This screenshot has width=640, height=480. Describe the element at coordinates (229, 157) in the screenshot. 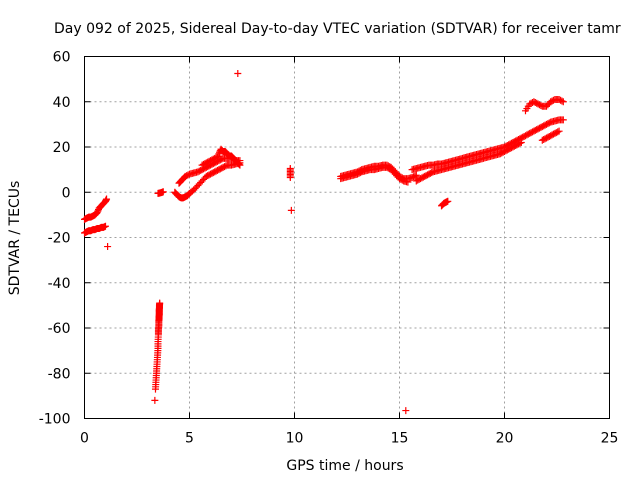

I see `series-seg-6.5-7.4h-top` at that location.